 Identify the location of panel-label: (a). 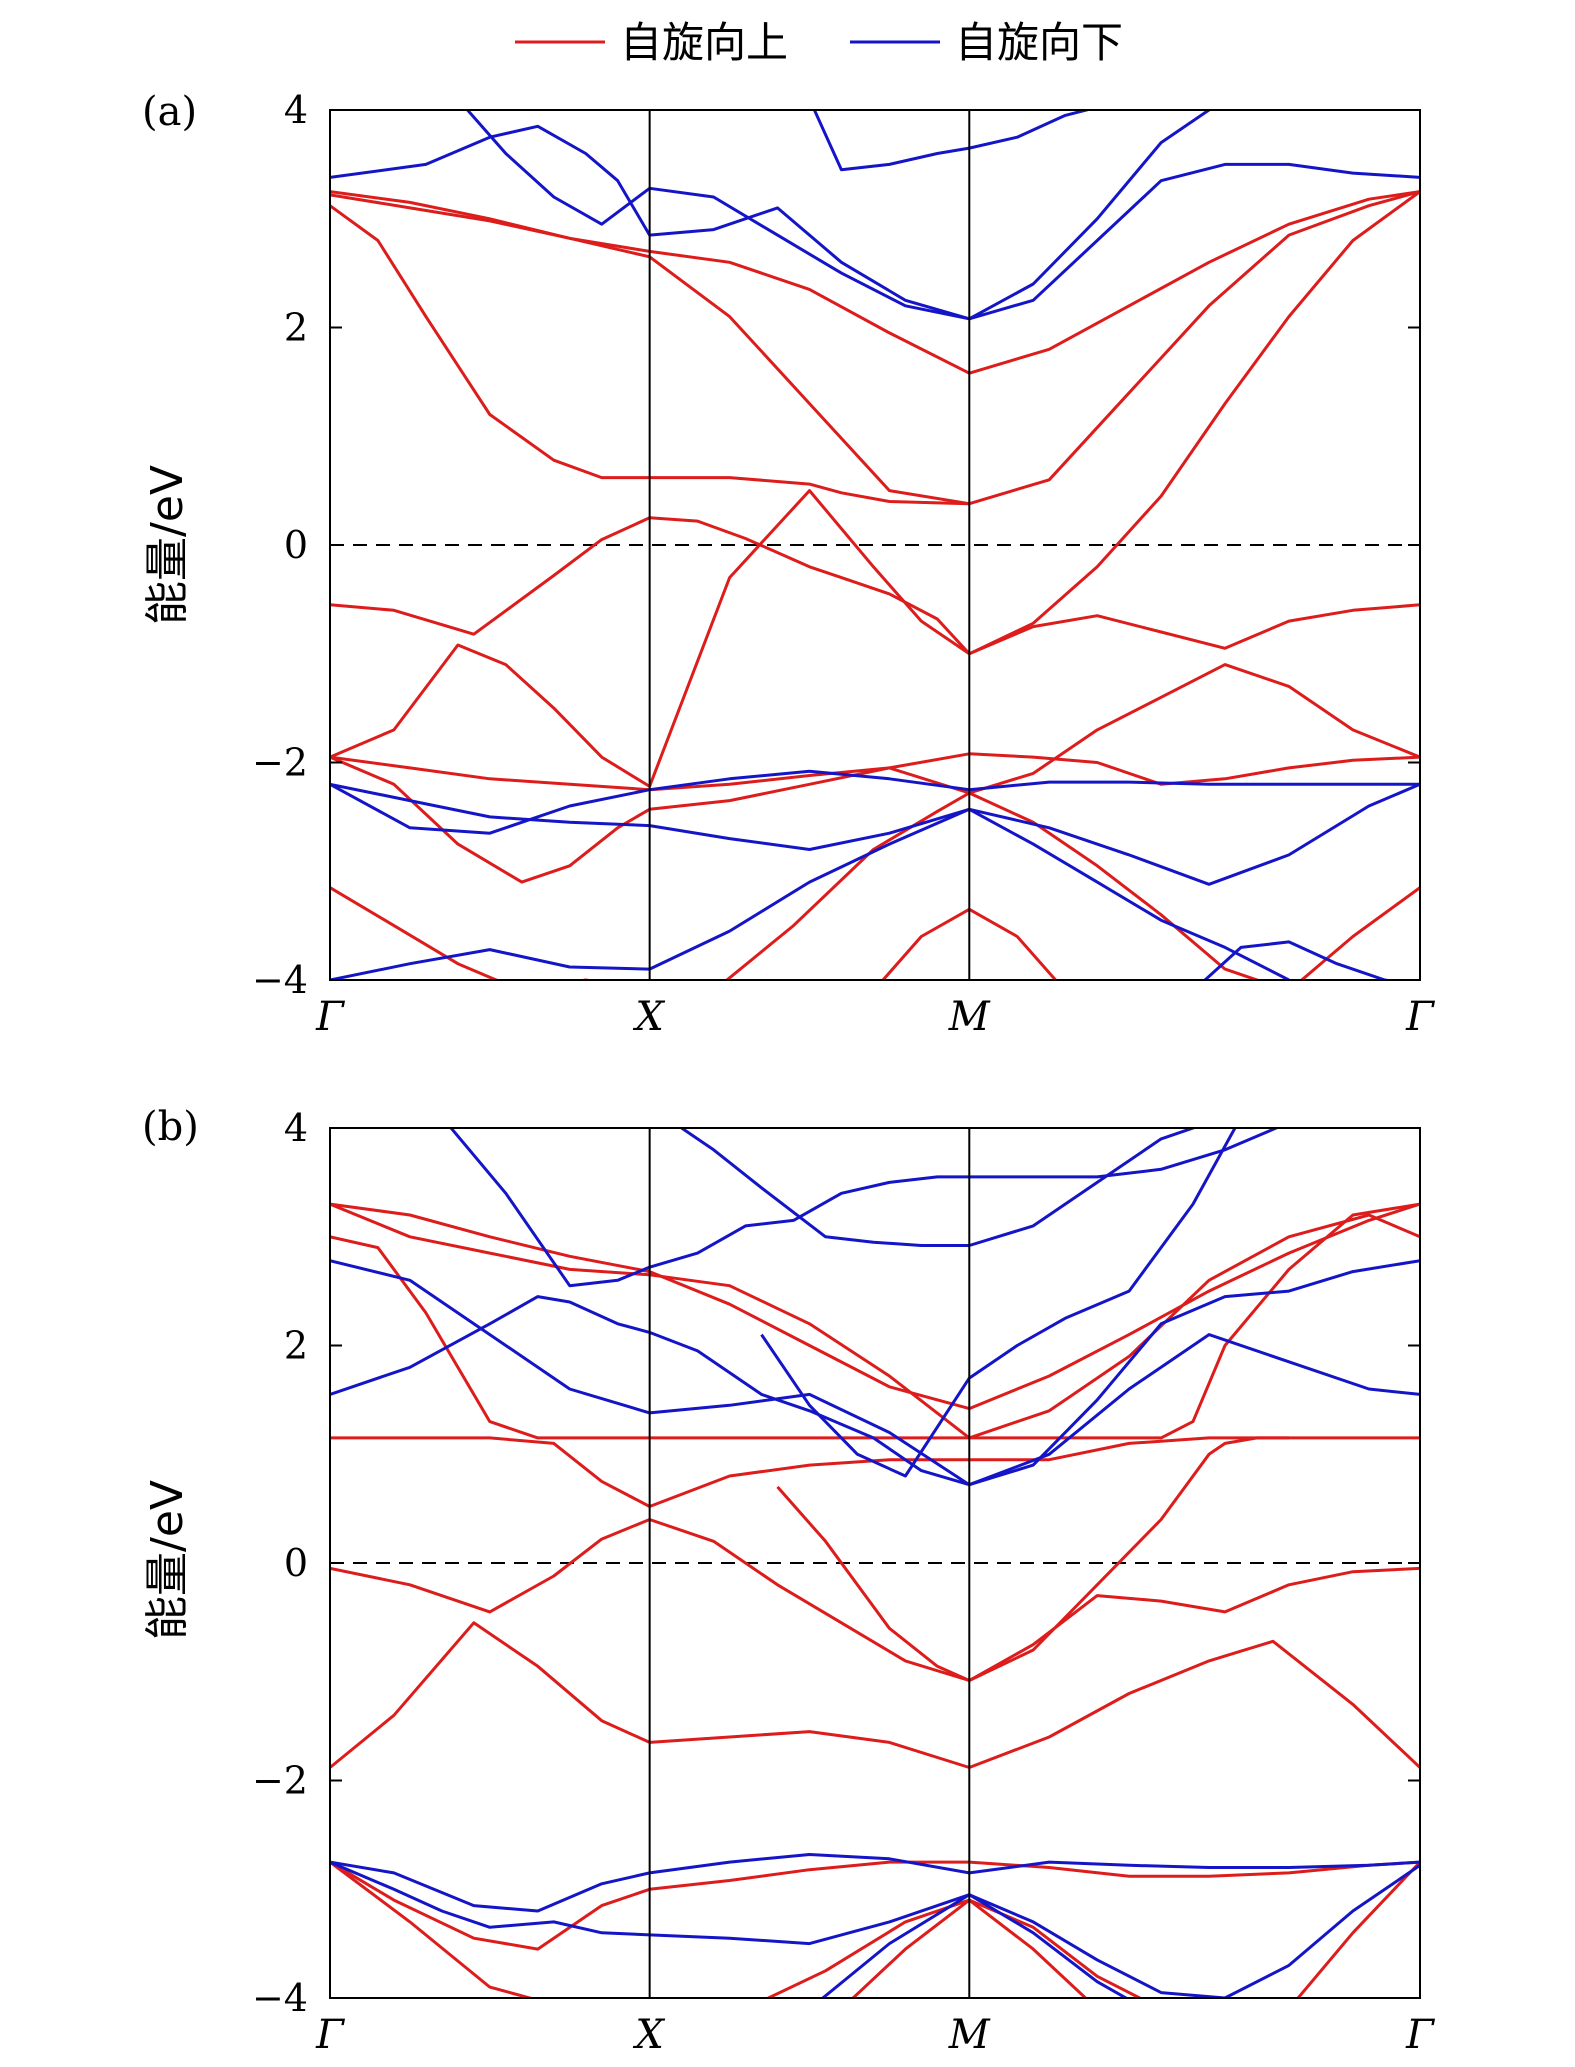
(169, 112).